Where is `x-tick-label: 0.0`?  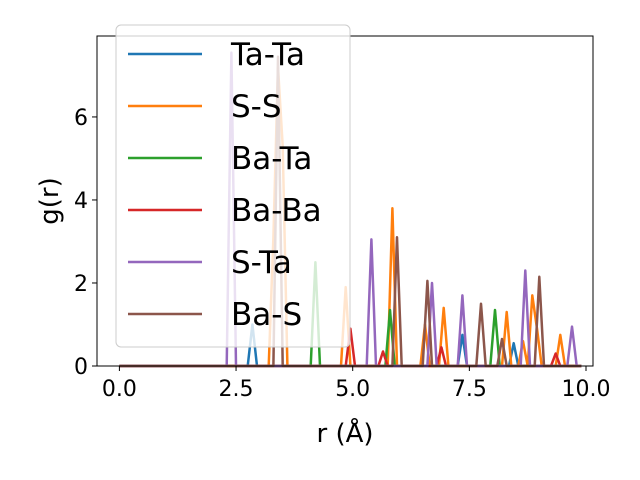
x-tick-label: 0.0 is located at coordinates (119, 389).